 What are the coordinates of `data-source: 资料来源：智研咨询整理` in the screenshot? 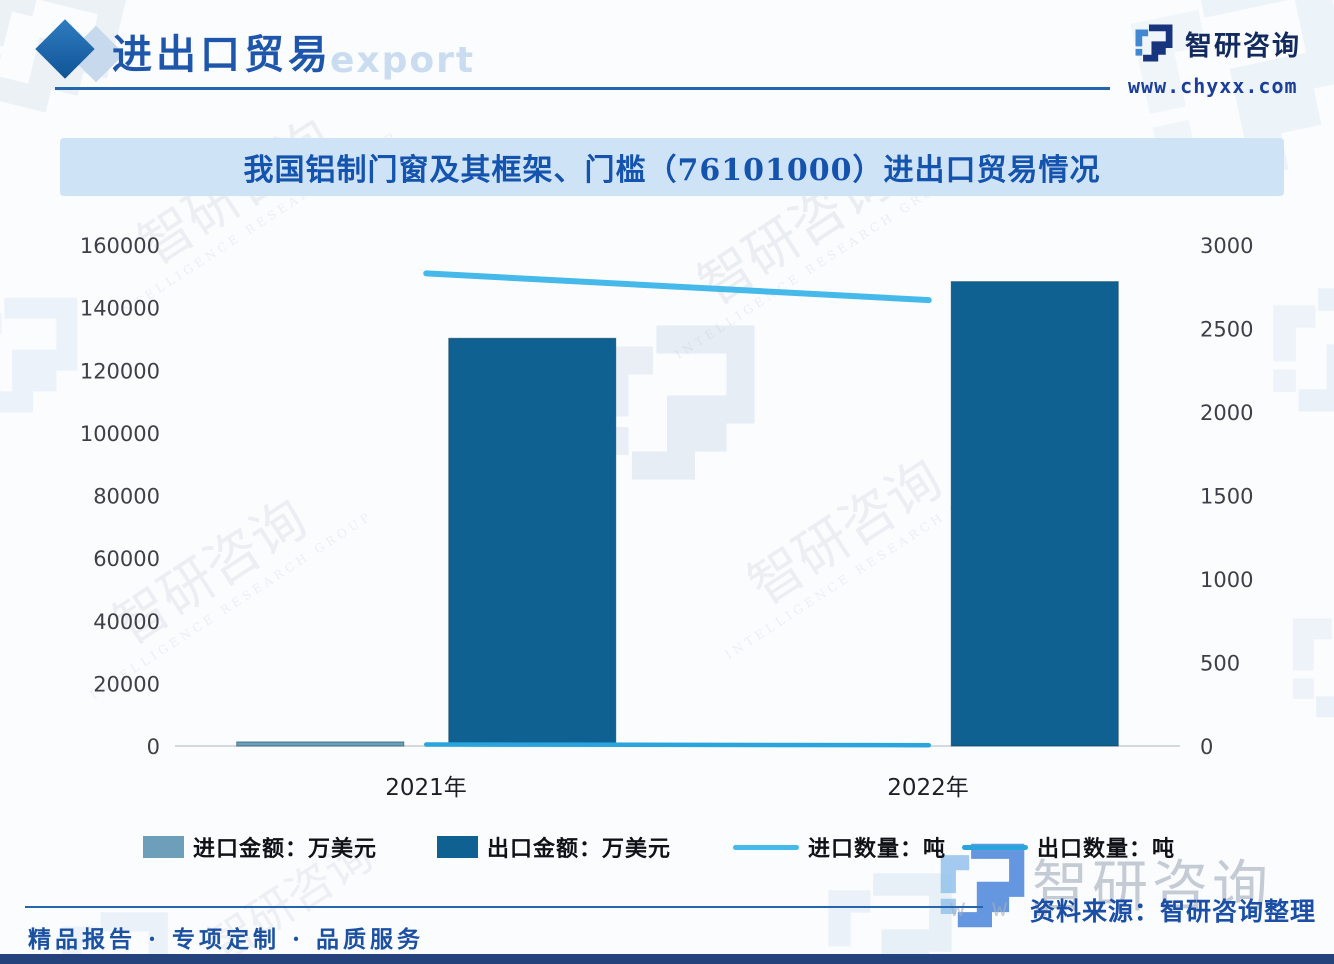 It's located at (1172, 911).